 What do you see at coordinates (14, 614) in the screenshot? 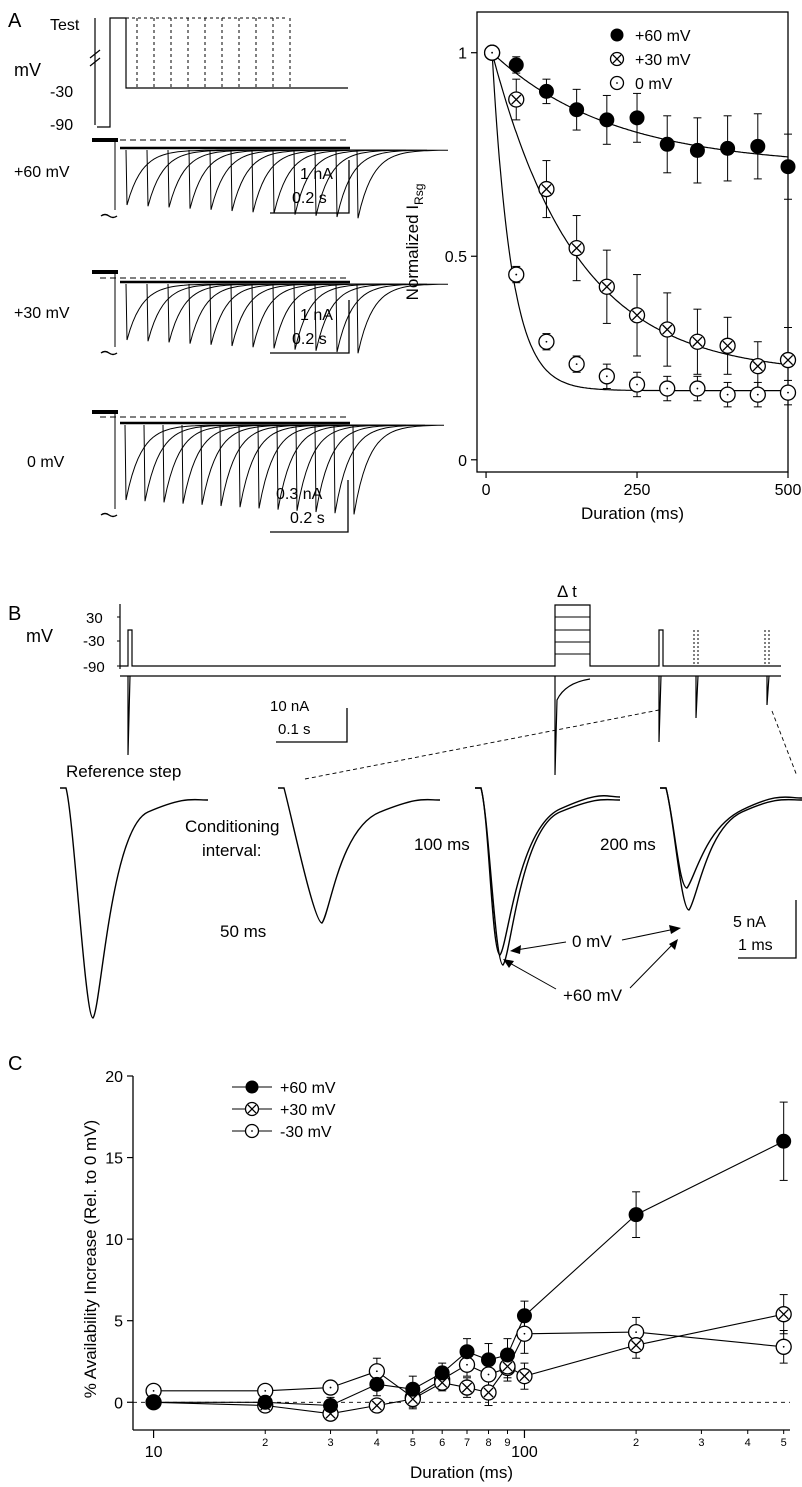
I see `panel-b-label: B` at bounding box center [14, 614].